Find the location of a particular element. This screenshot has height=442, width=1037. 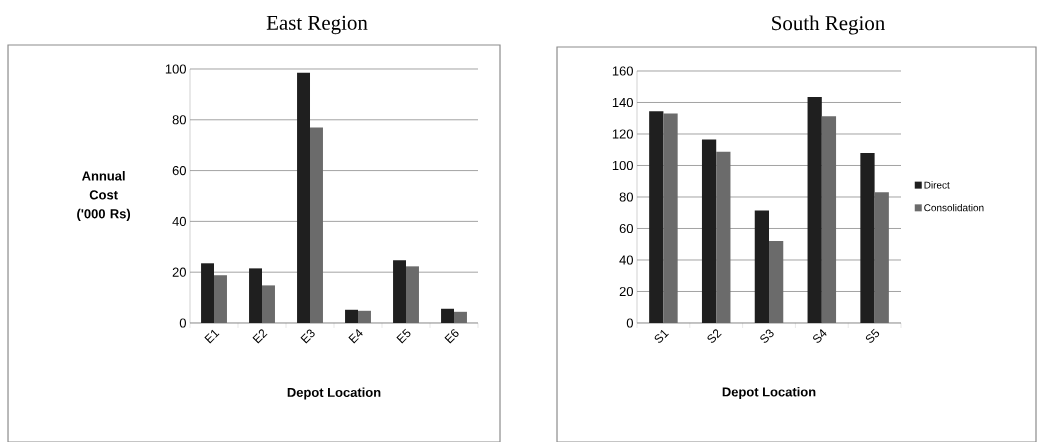

x-tick-label: E1 is located at coordinates (212, 336).